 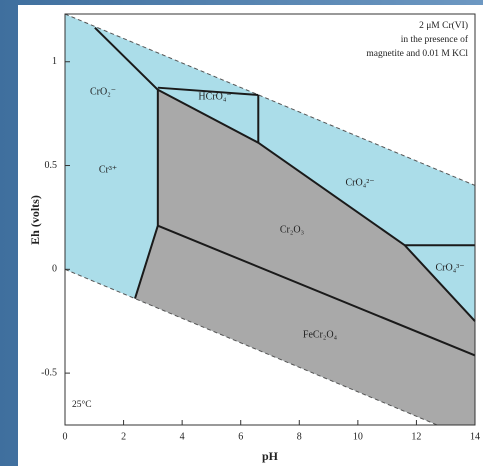 I want to click on y-tick-label: -0.5, so click(x=49, y=372).